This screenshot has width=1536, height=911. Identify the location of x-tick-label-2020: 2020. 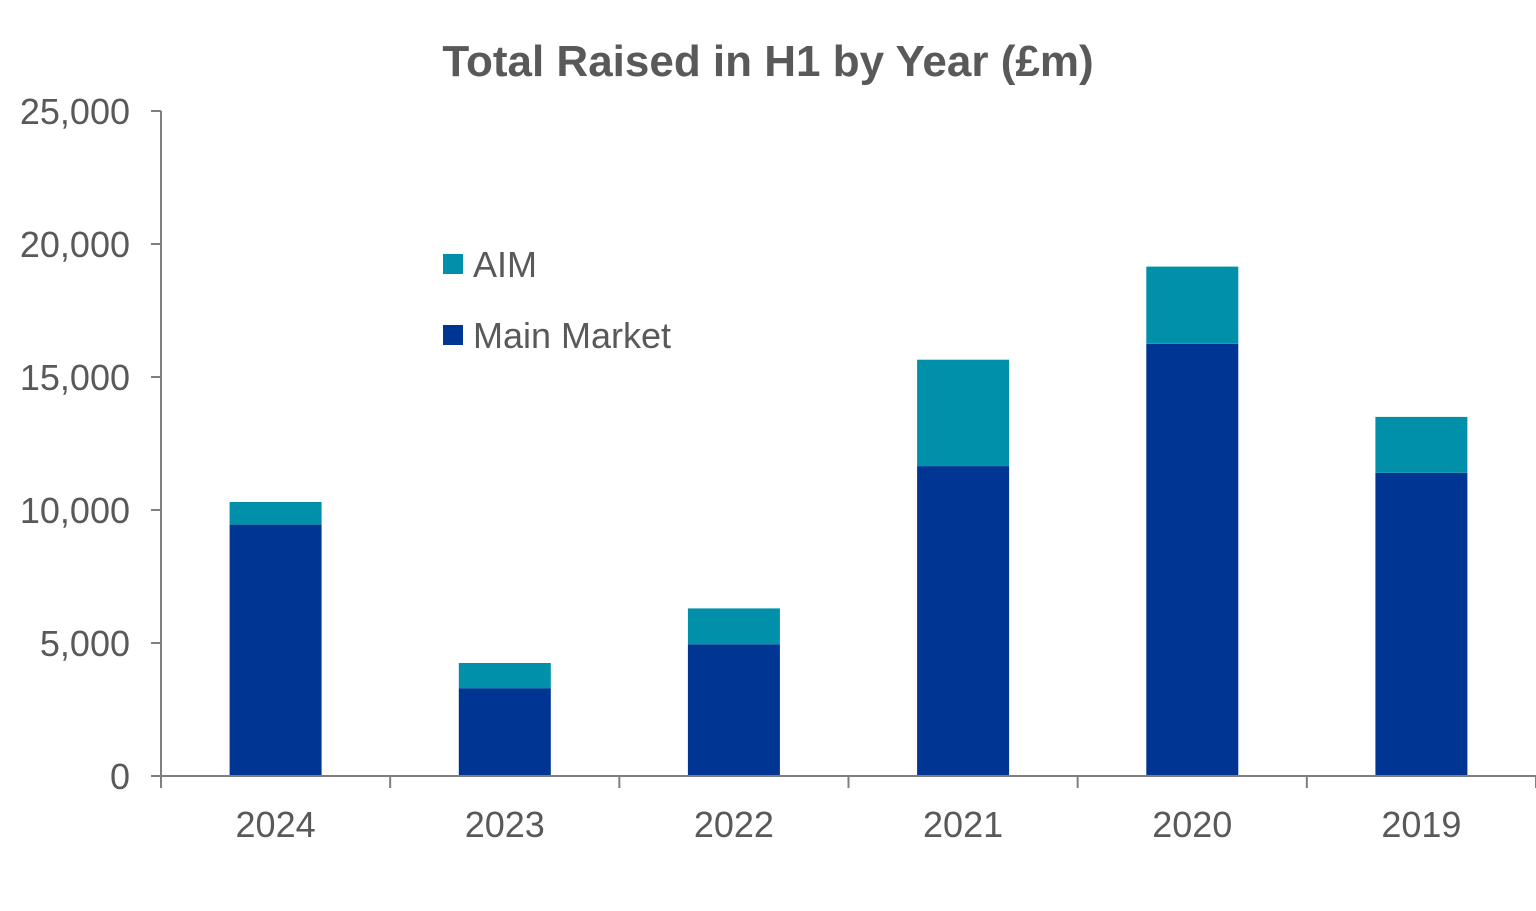
(1192, 824).